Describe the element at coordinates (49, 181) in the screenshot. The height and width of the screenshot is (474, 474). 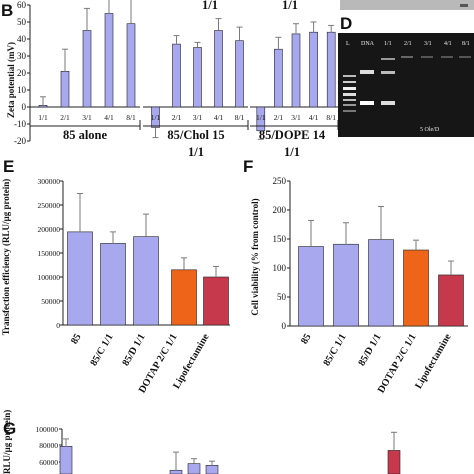
I see `panel-e-ytick: 300000` at that location.